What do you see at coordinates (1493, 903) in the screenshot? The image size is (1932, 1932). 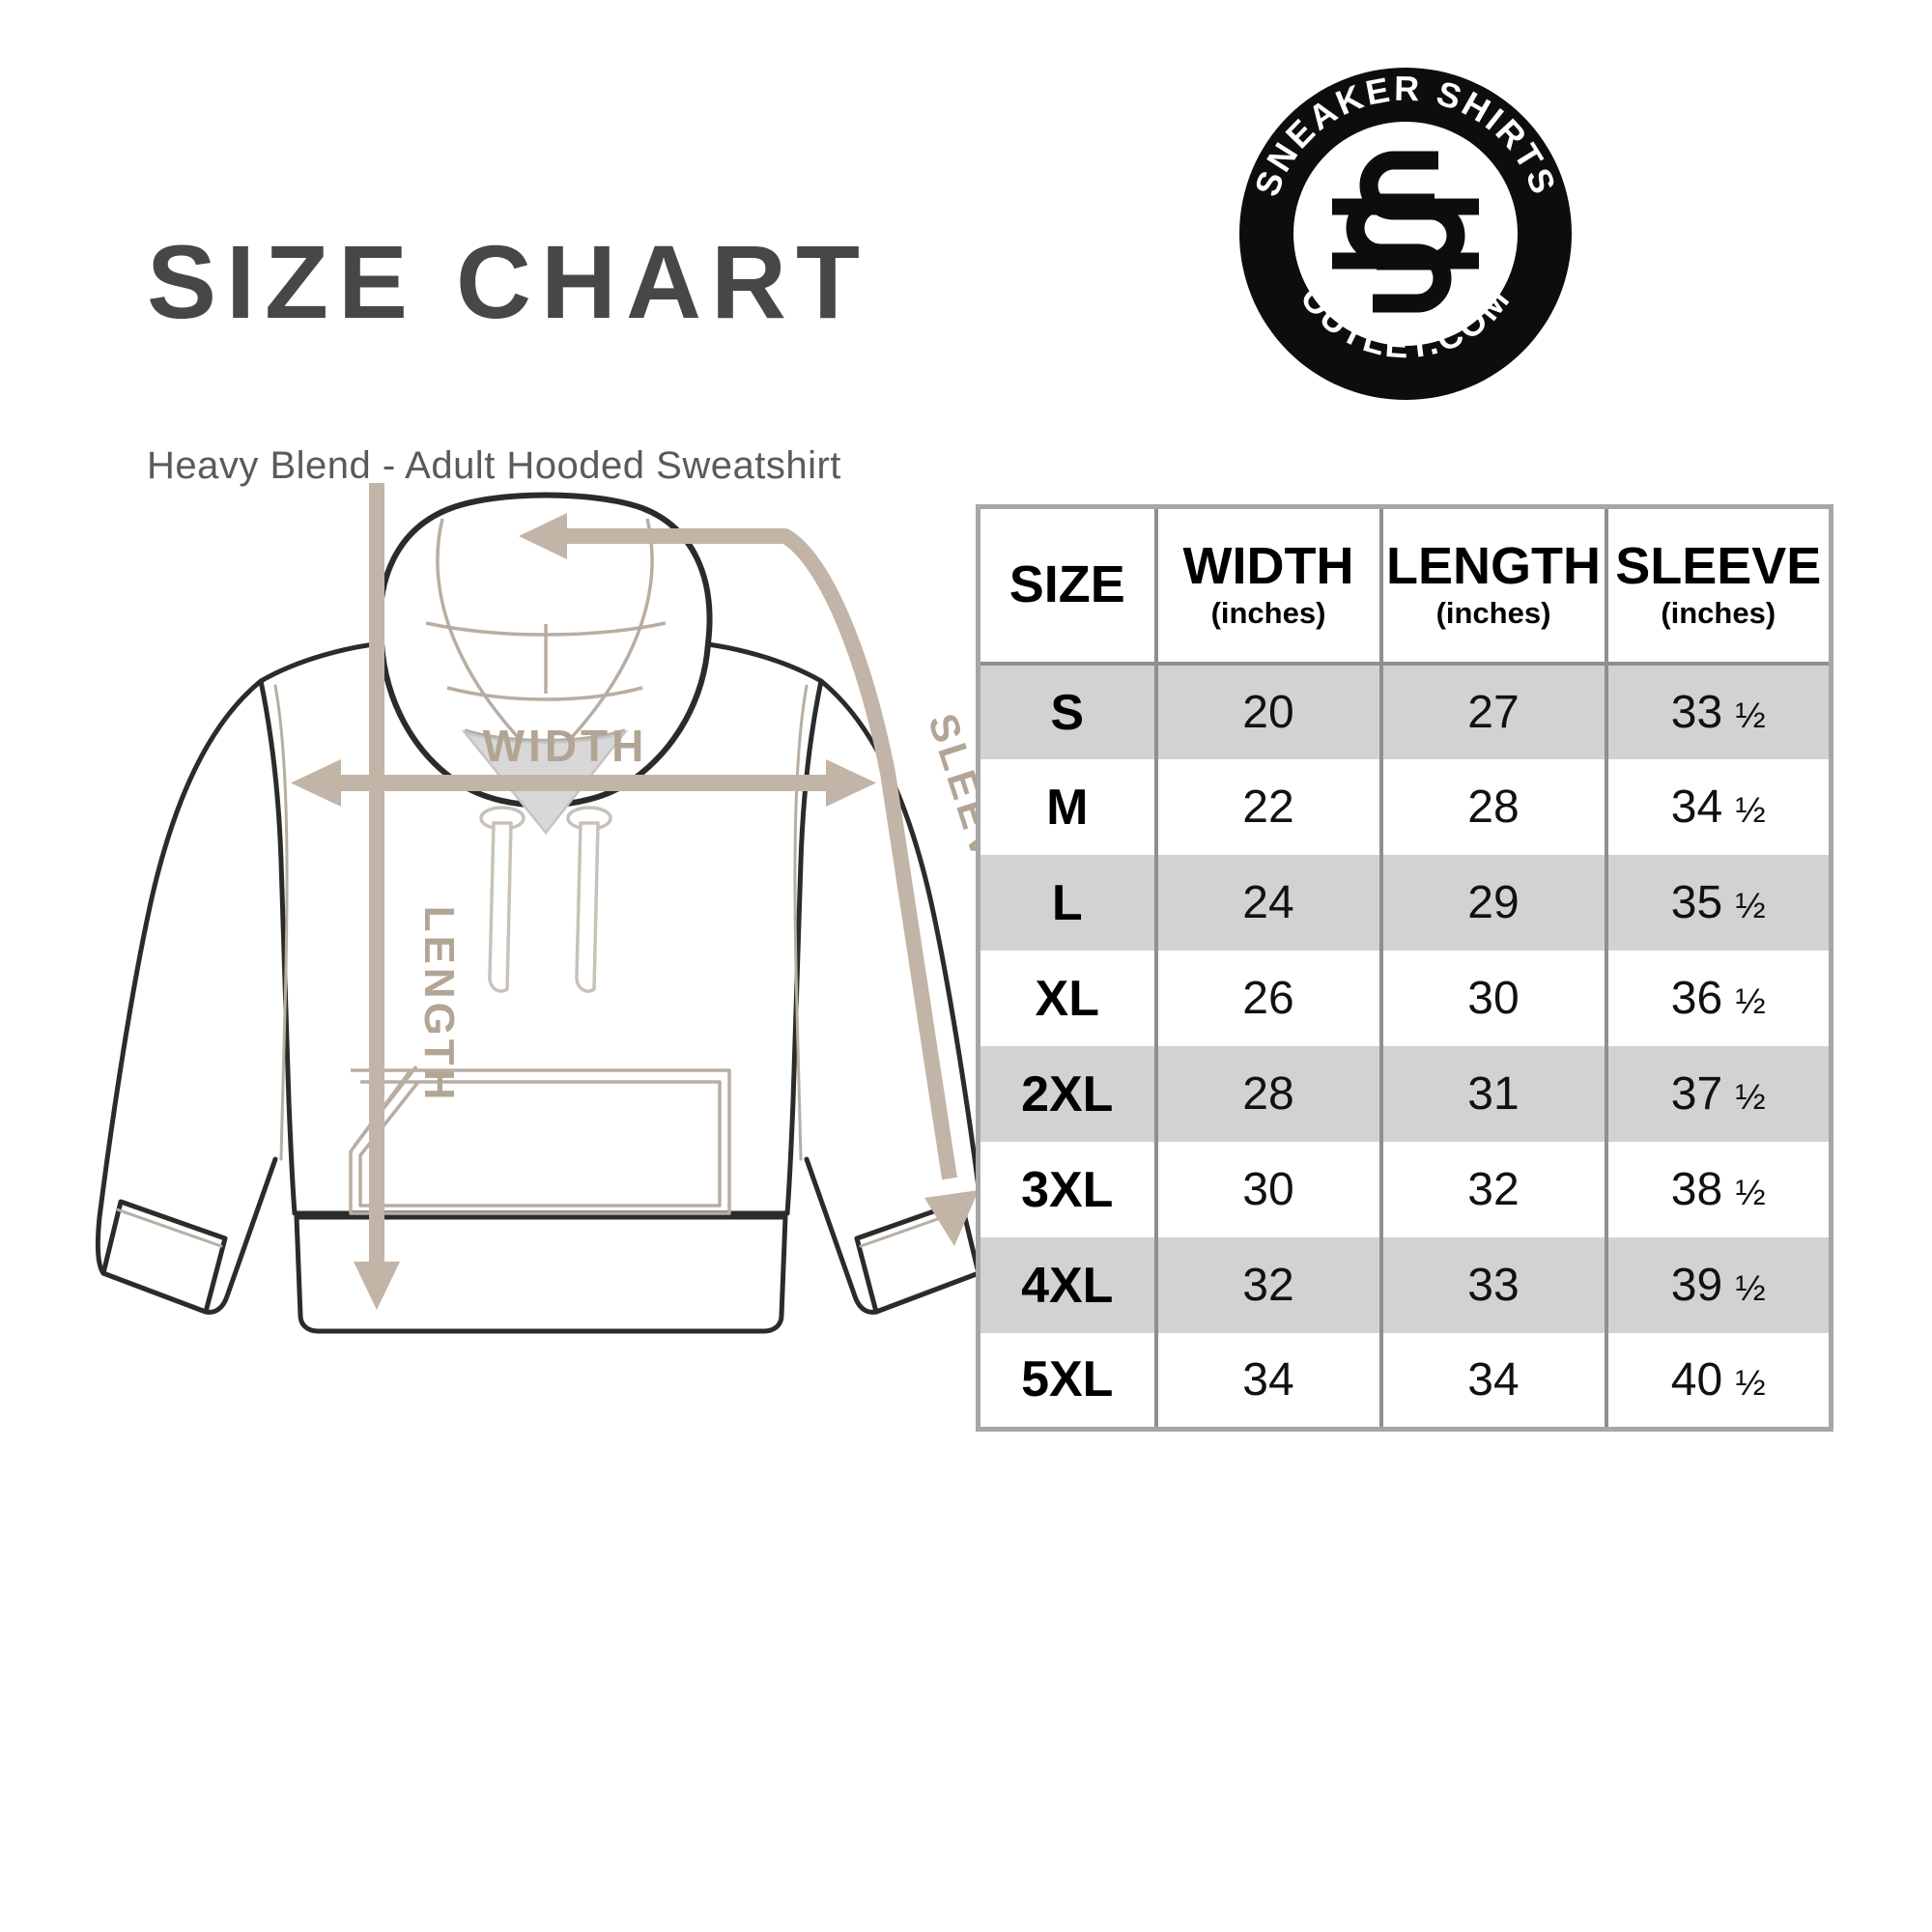 I see `length-cell-L: 29` at bounding box center [1493, 903].